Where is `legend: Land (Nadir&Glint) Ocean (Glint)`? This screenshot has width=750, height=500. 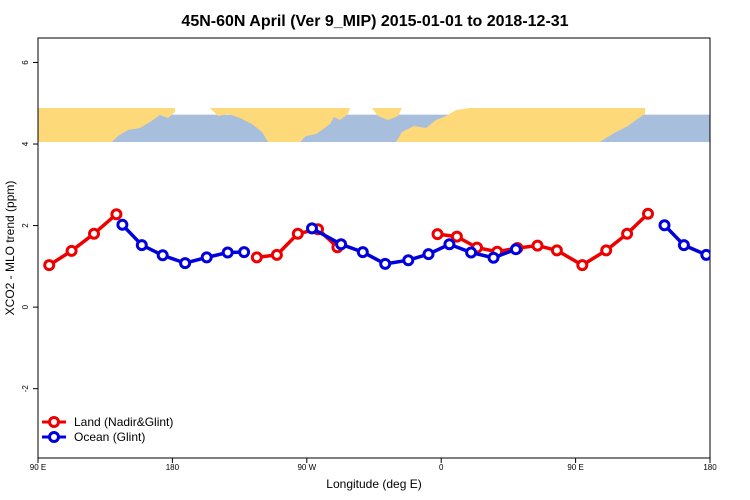
legend: Land (Nadir&Glint) Ocean (Glint) is located at coordinates (107, 429).